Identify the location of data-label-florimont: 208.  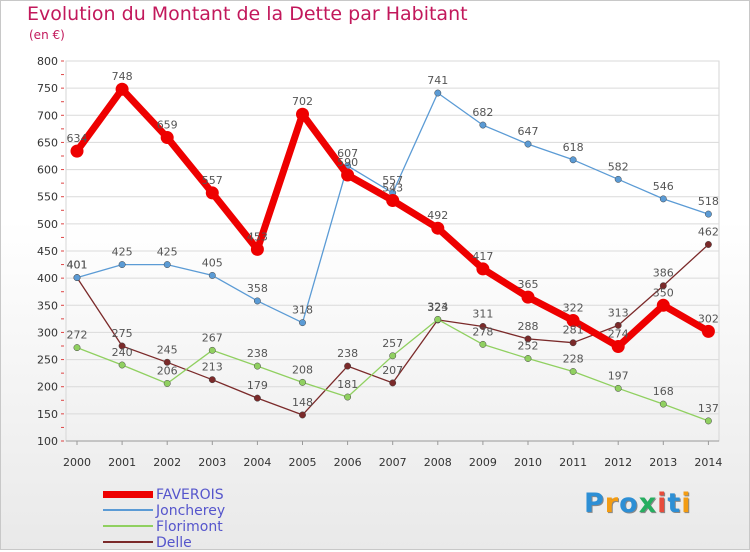
(302, 369).